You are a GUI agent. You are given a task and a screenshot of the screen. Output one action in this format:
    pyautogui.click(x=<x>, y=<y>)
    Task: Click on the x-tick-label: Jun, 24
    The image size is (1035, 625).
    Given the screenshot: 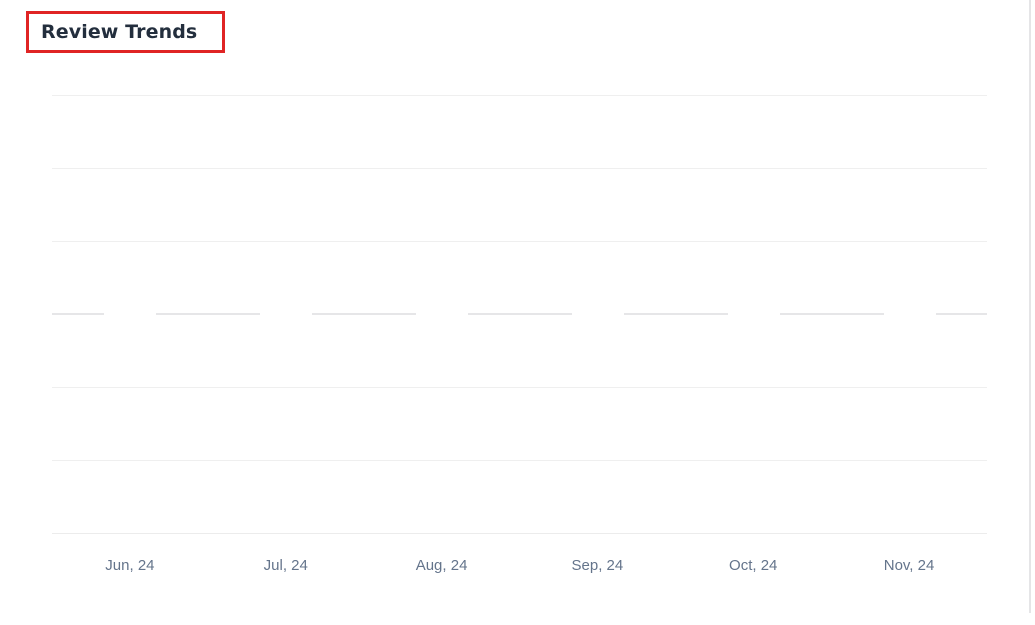 What is the action you would take?
    pyautogui.click(x=130, y=565)
    